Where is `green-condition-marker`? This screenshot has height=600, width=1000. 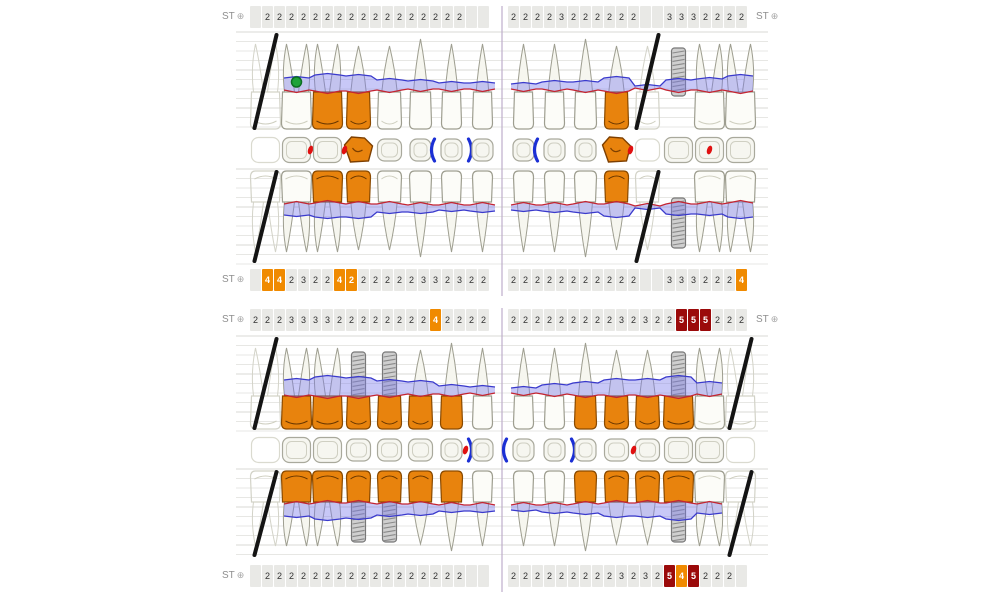 green-condition-marker is located at coordinates (296, 82).